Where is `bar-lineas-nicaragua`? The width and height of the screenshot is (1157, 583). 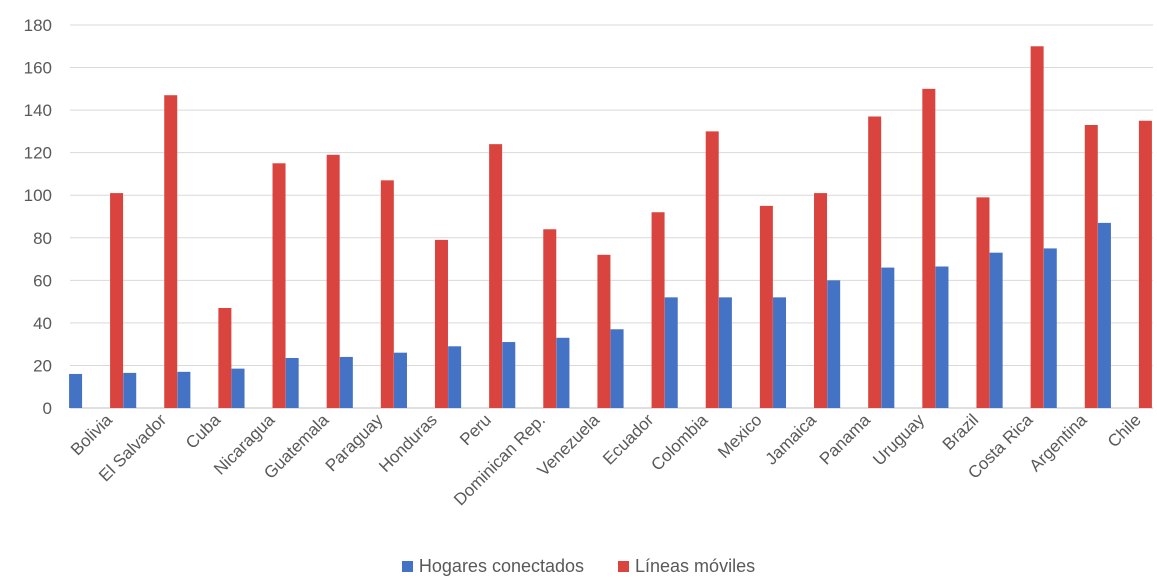 bar-lineas-nicaragua is located at coordinates (279, 285).